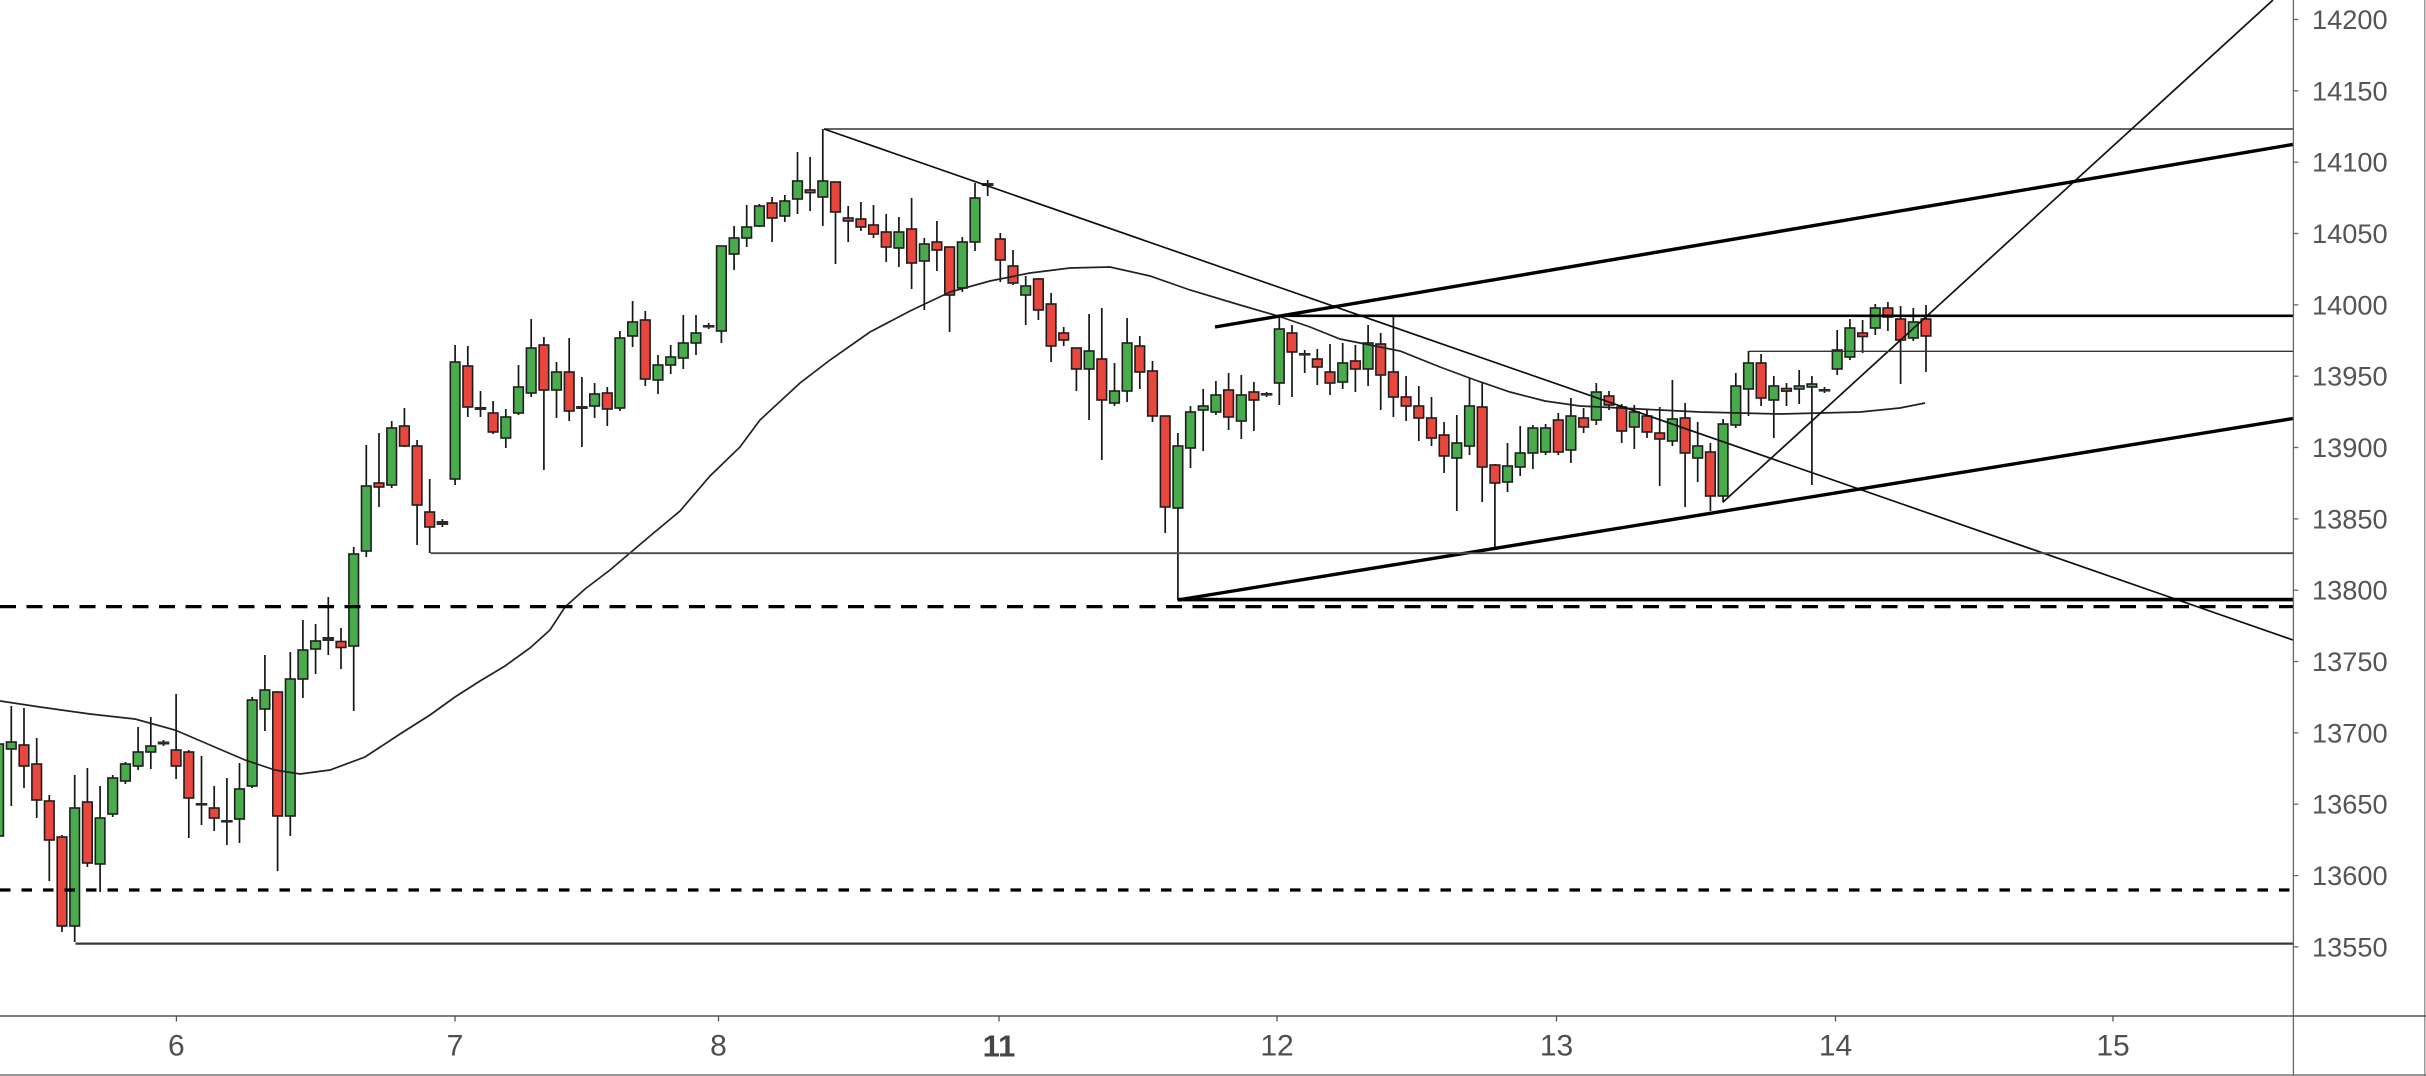 The image size is (2426, 1076). I want to click on svg-text: 13650, so click(2350, 804).